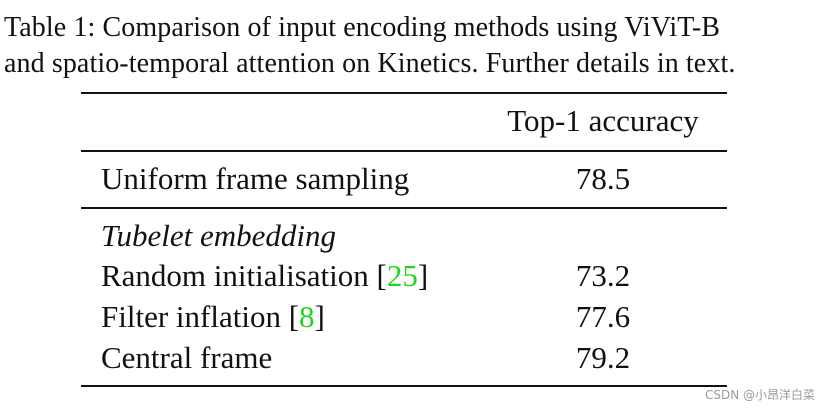  Describe the element at coordinates (603, 316) in the screenshot. I see `row-value-filter-inflation: 77.6` at that location.